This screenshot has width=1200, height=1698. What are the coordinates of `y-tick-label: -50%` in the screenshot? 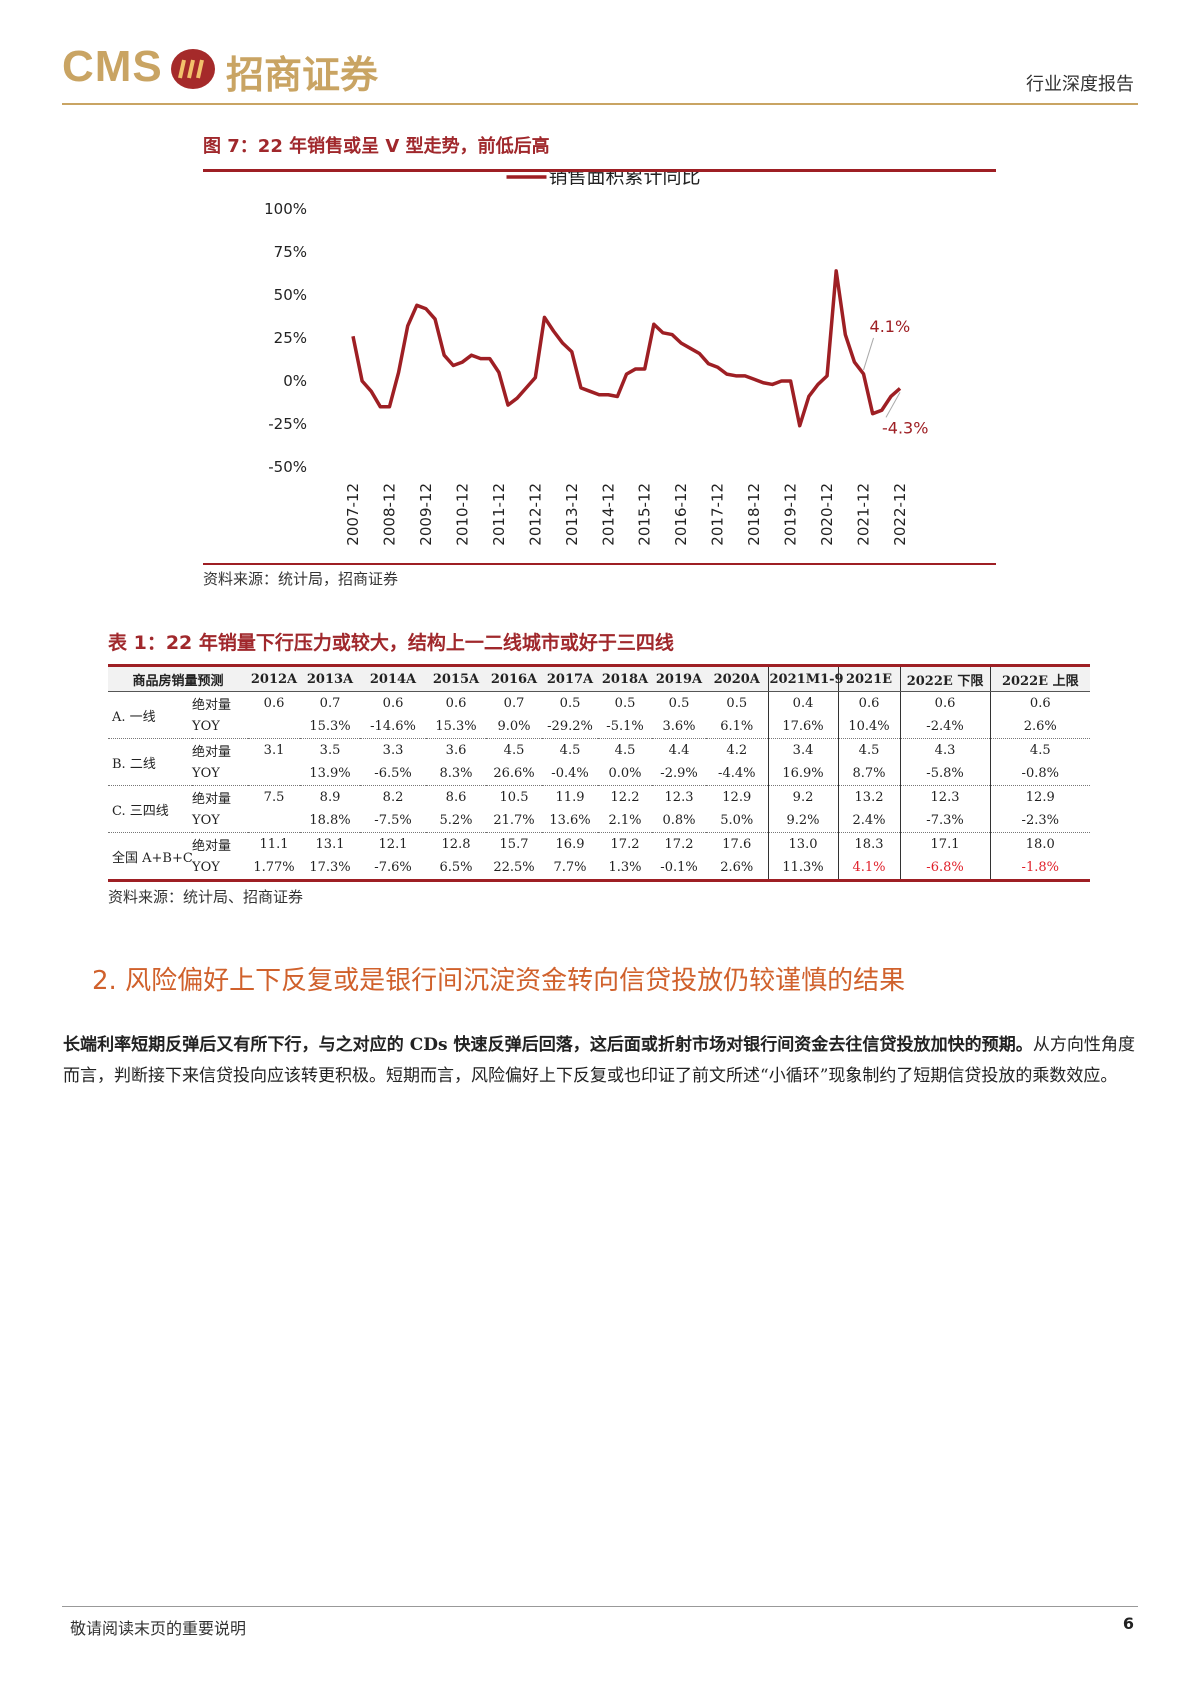 It's located at (287, 467).